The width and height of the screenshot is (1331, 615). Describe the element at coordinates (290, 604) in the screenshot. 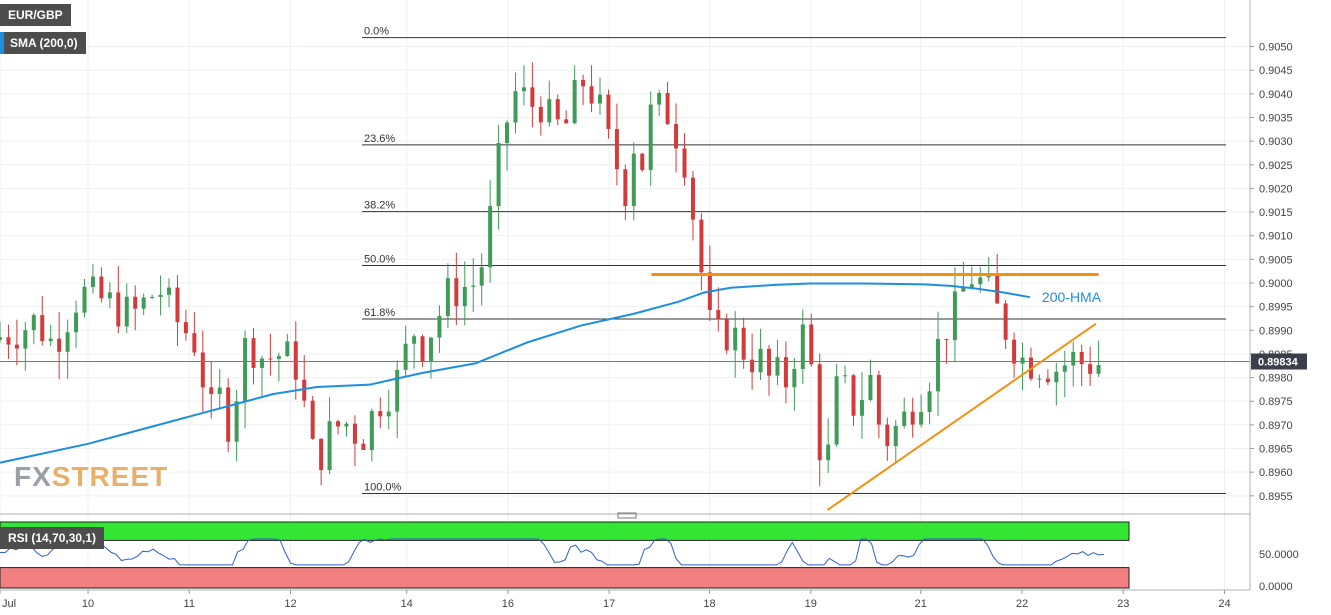

I see `time-tick-label: 12` at that location.